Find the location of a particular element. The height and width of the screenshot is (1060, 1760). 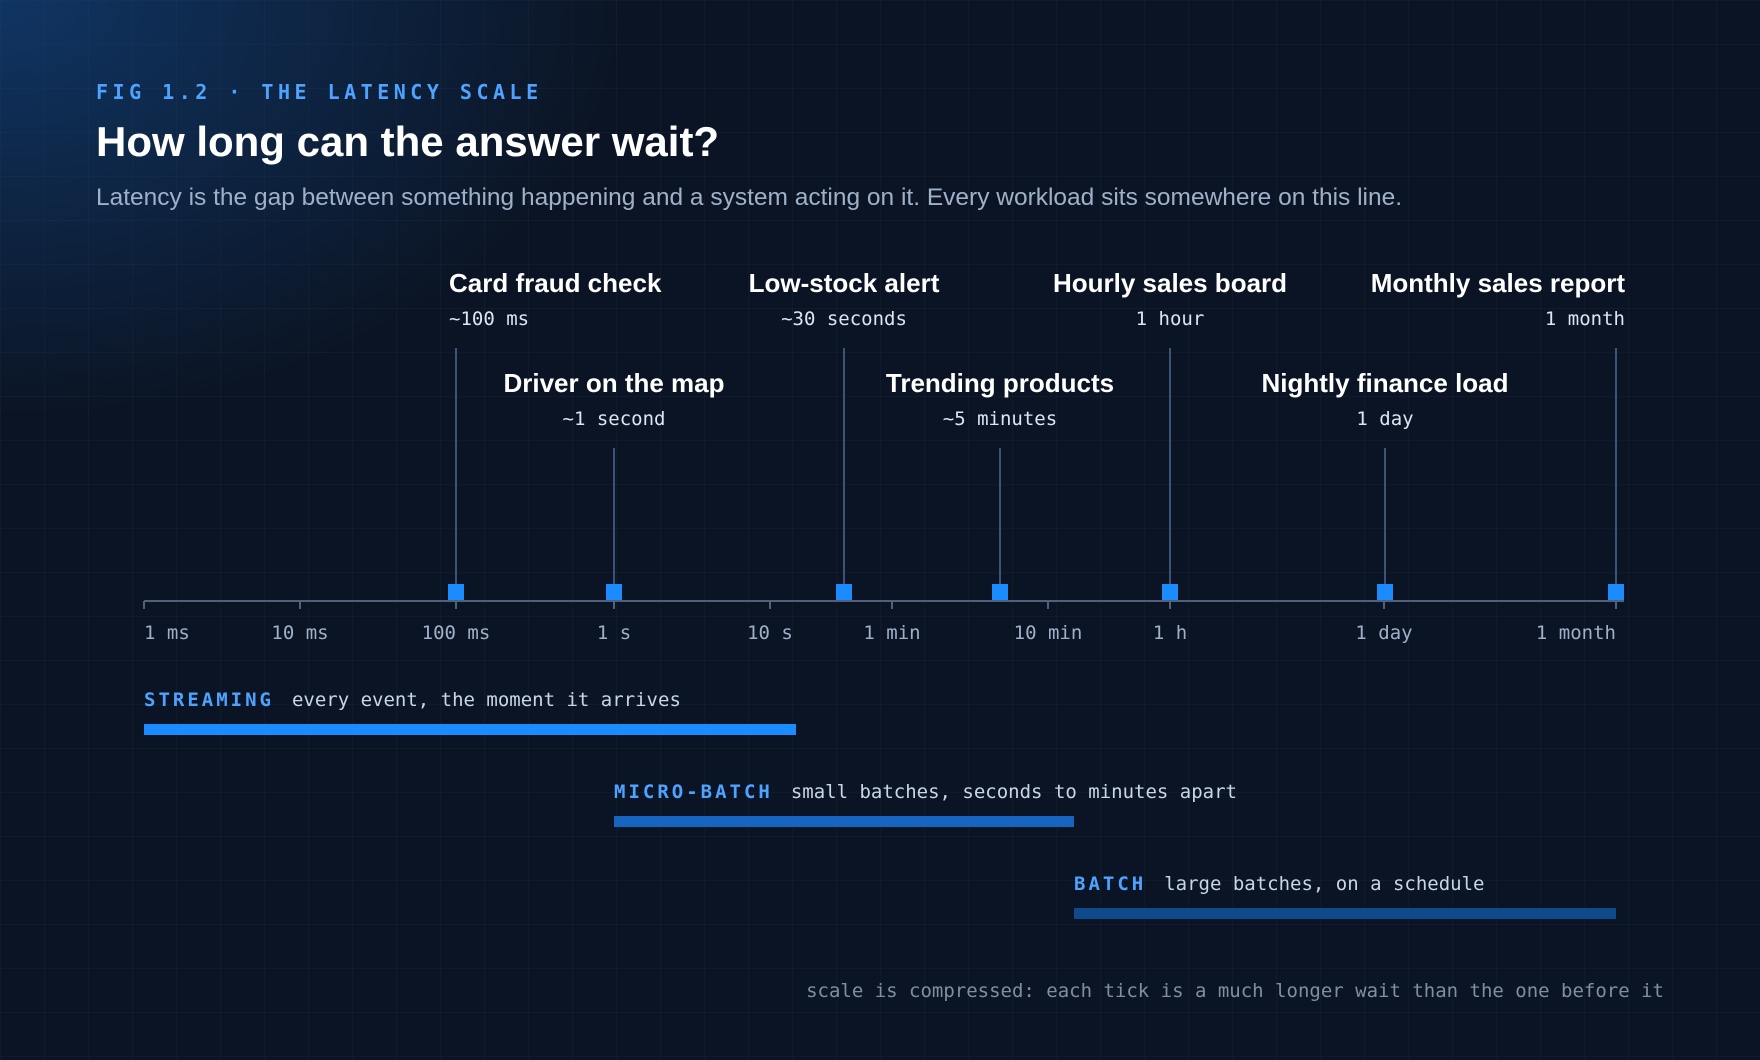

workload-latency: 1 day is located at coordinates (1384, 419).